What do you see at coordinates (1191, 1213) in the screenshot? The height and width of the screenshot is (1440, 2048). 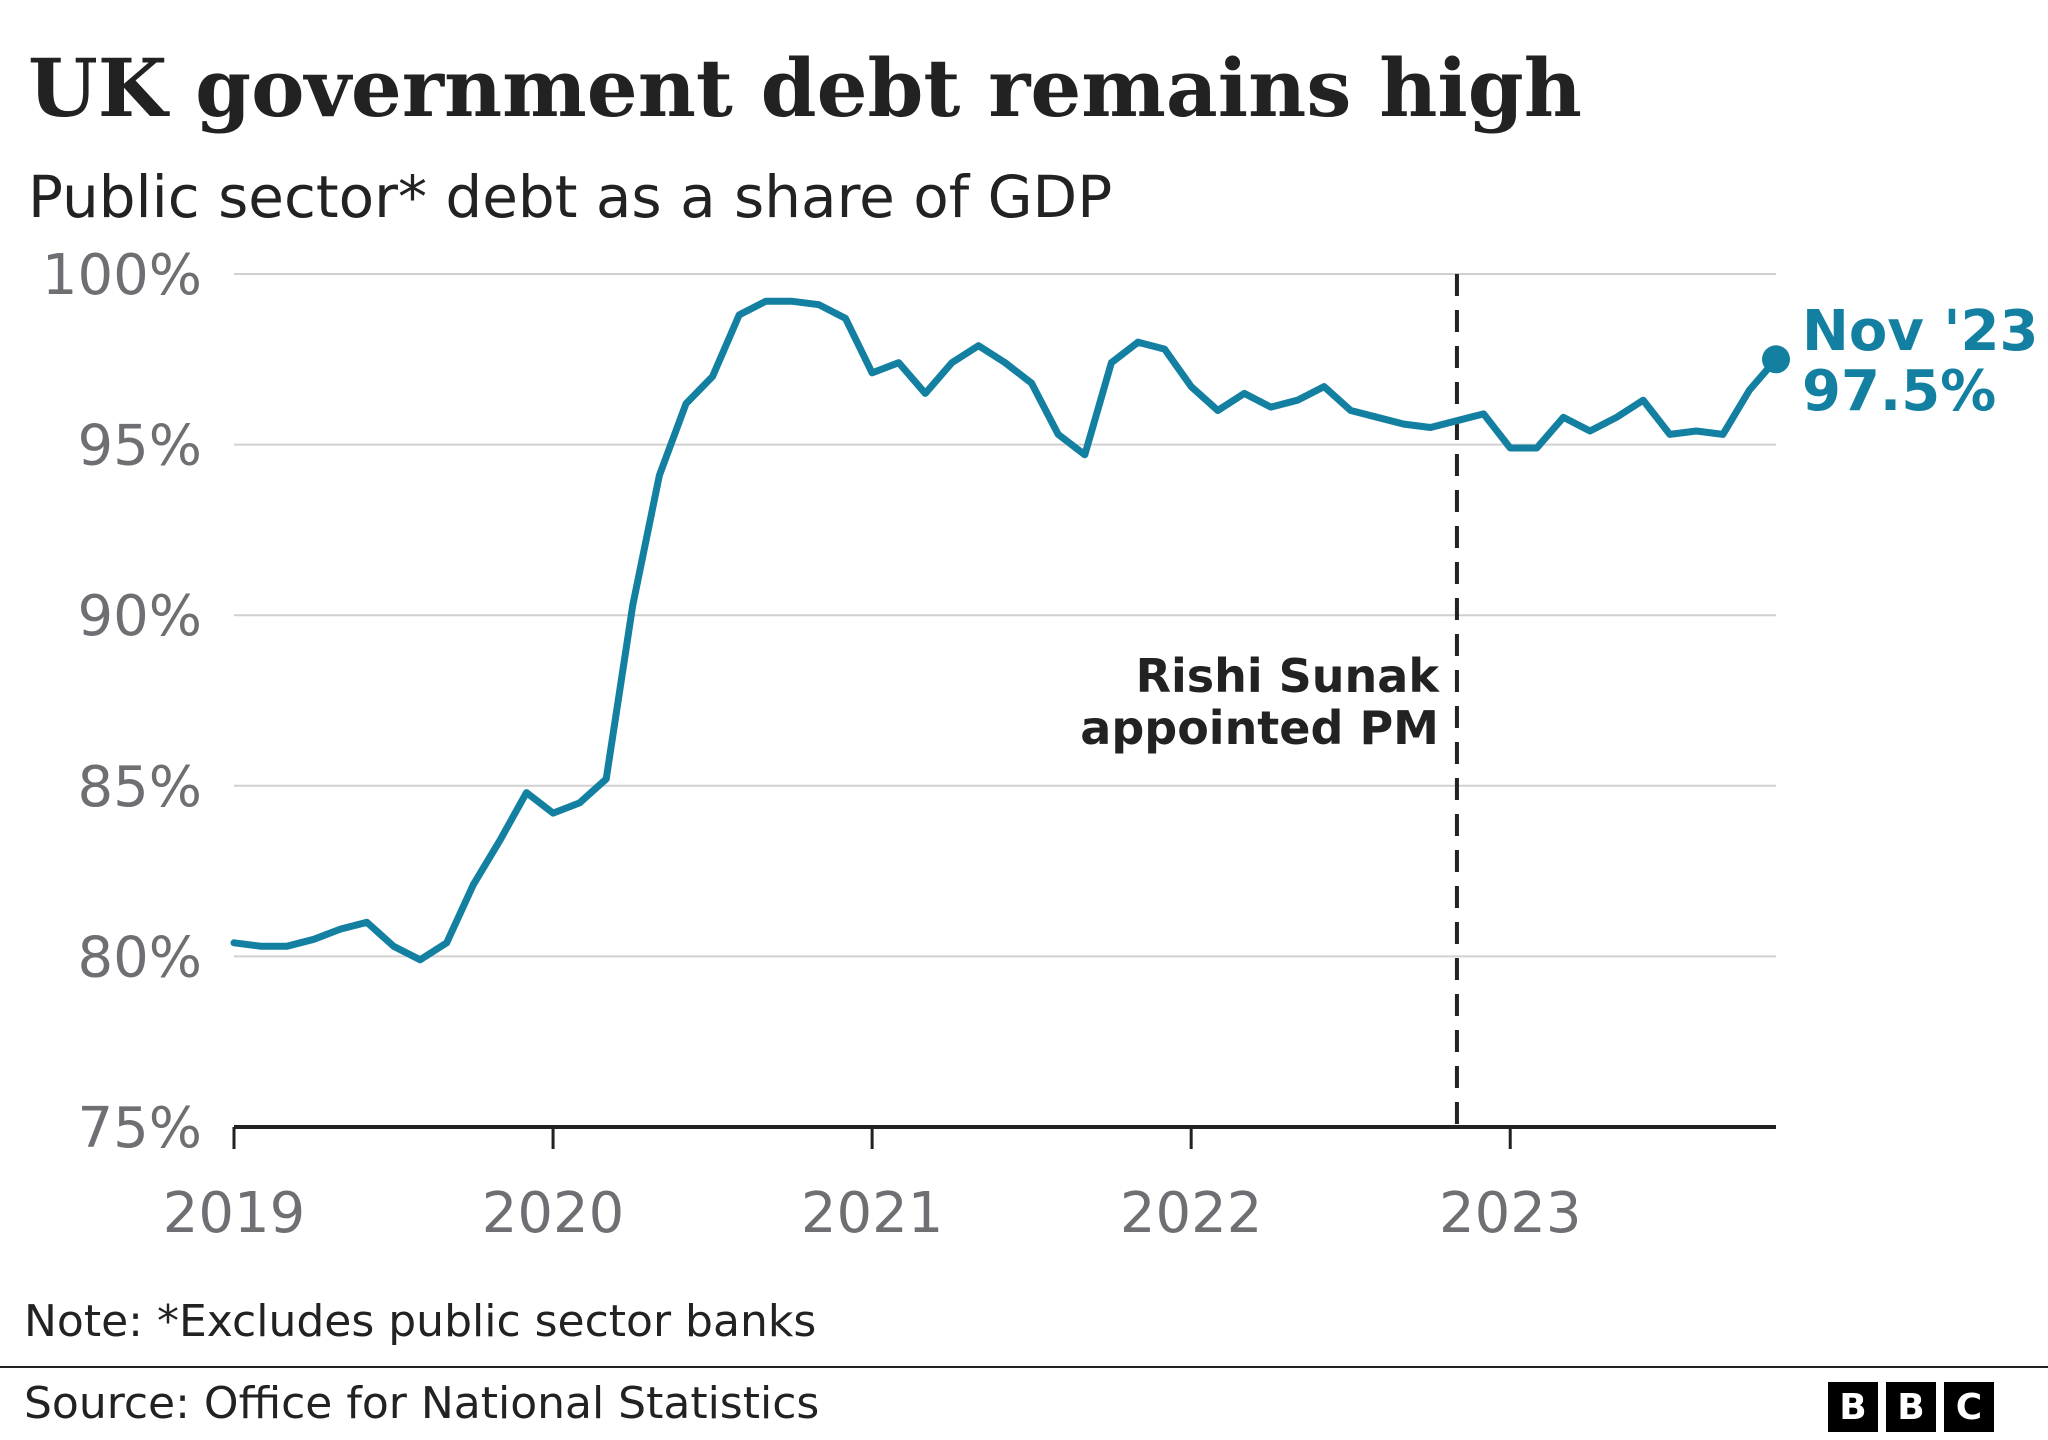 I see `x-tick-label: 2022` at bounding box center [1191, 1213].